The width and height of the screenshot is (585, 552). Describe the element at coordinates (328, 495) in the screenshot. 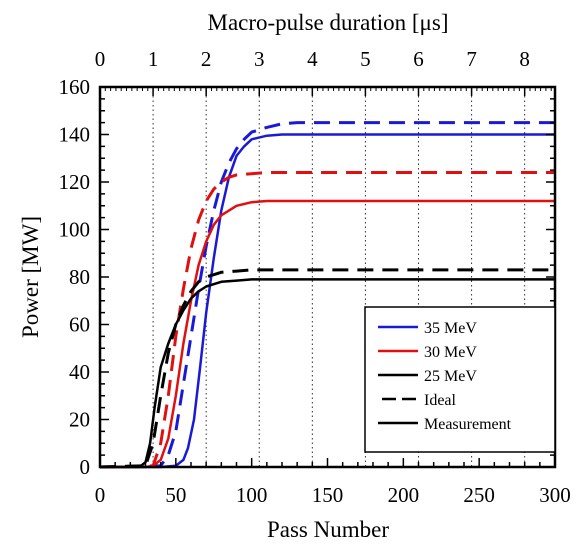

I see `x-tick-label: 150` at that location.